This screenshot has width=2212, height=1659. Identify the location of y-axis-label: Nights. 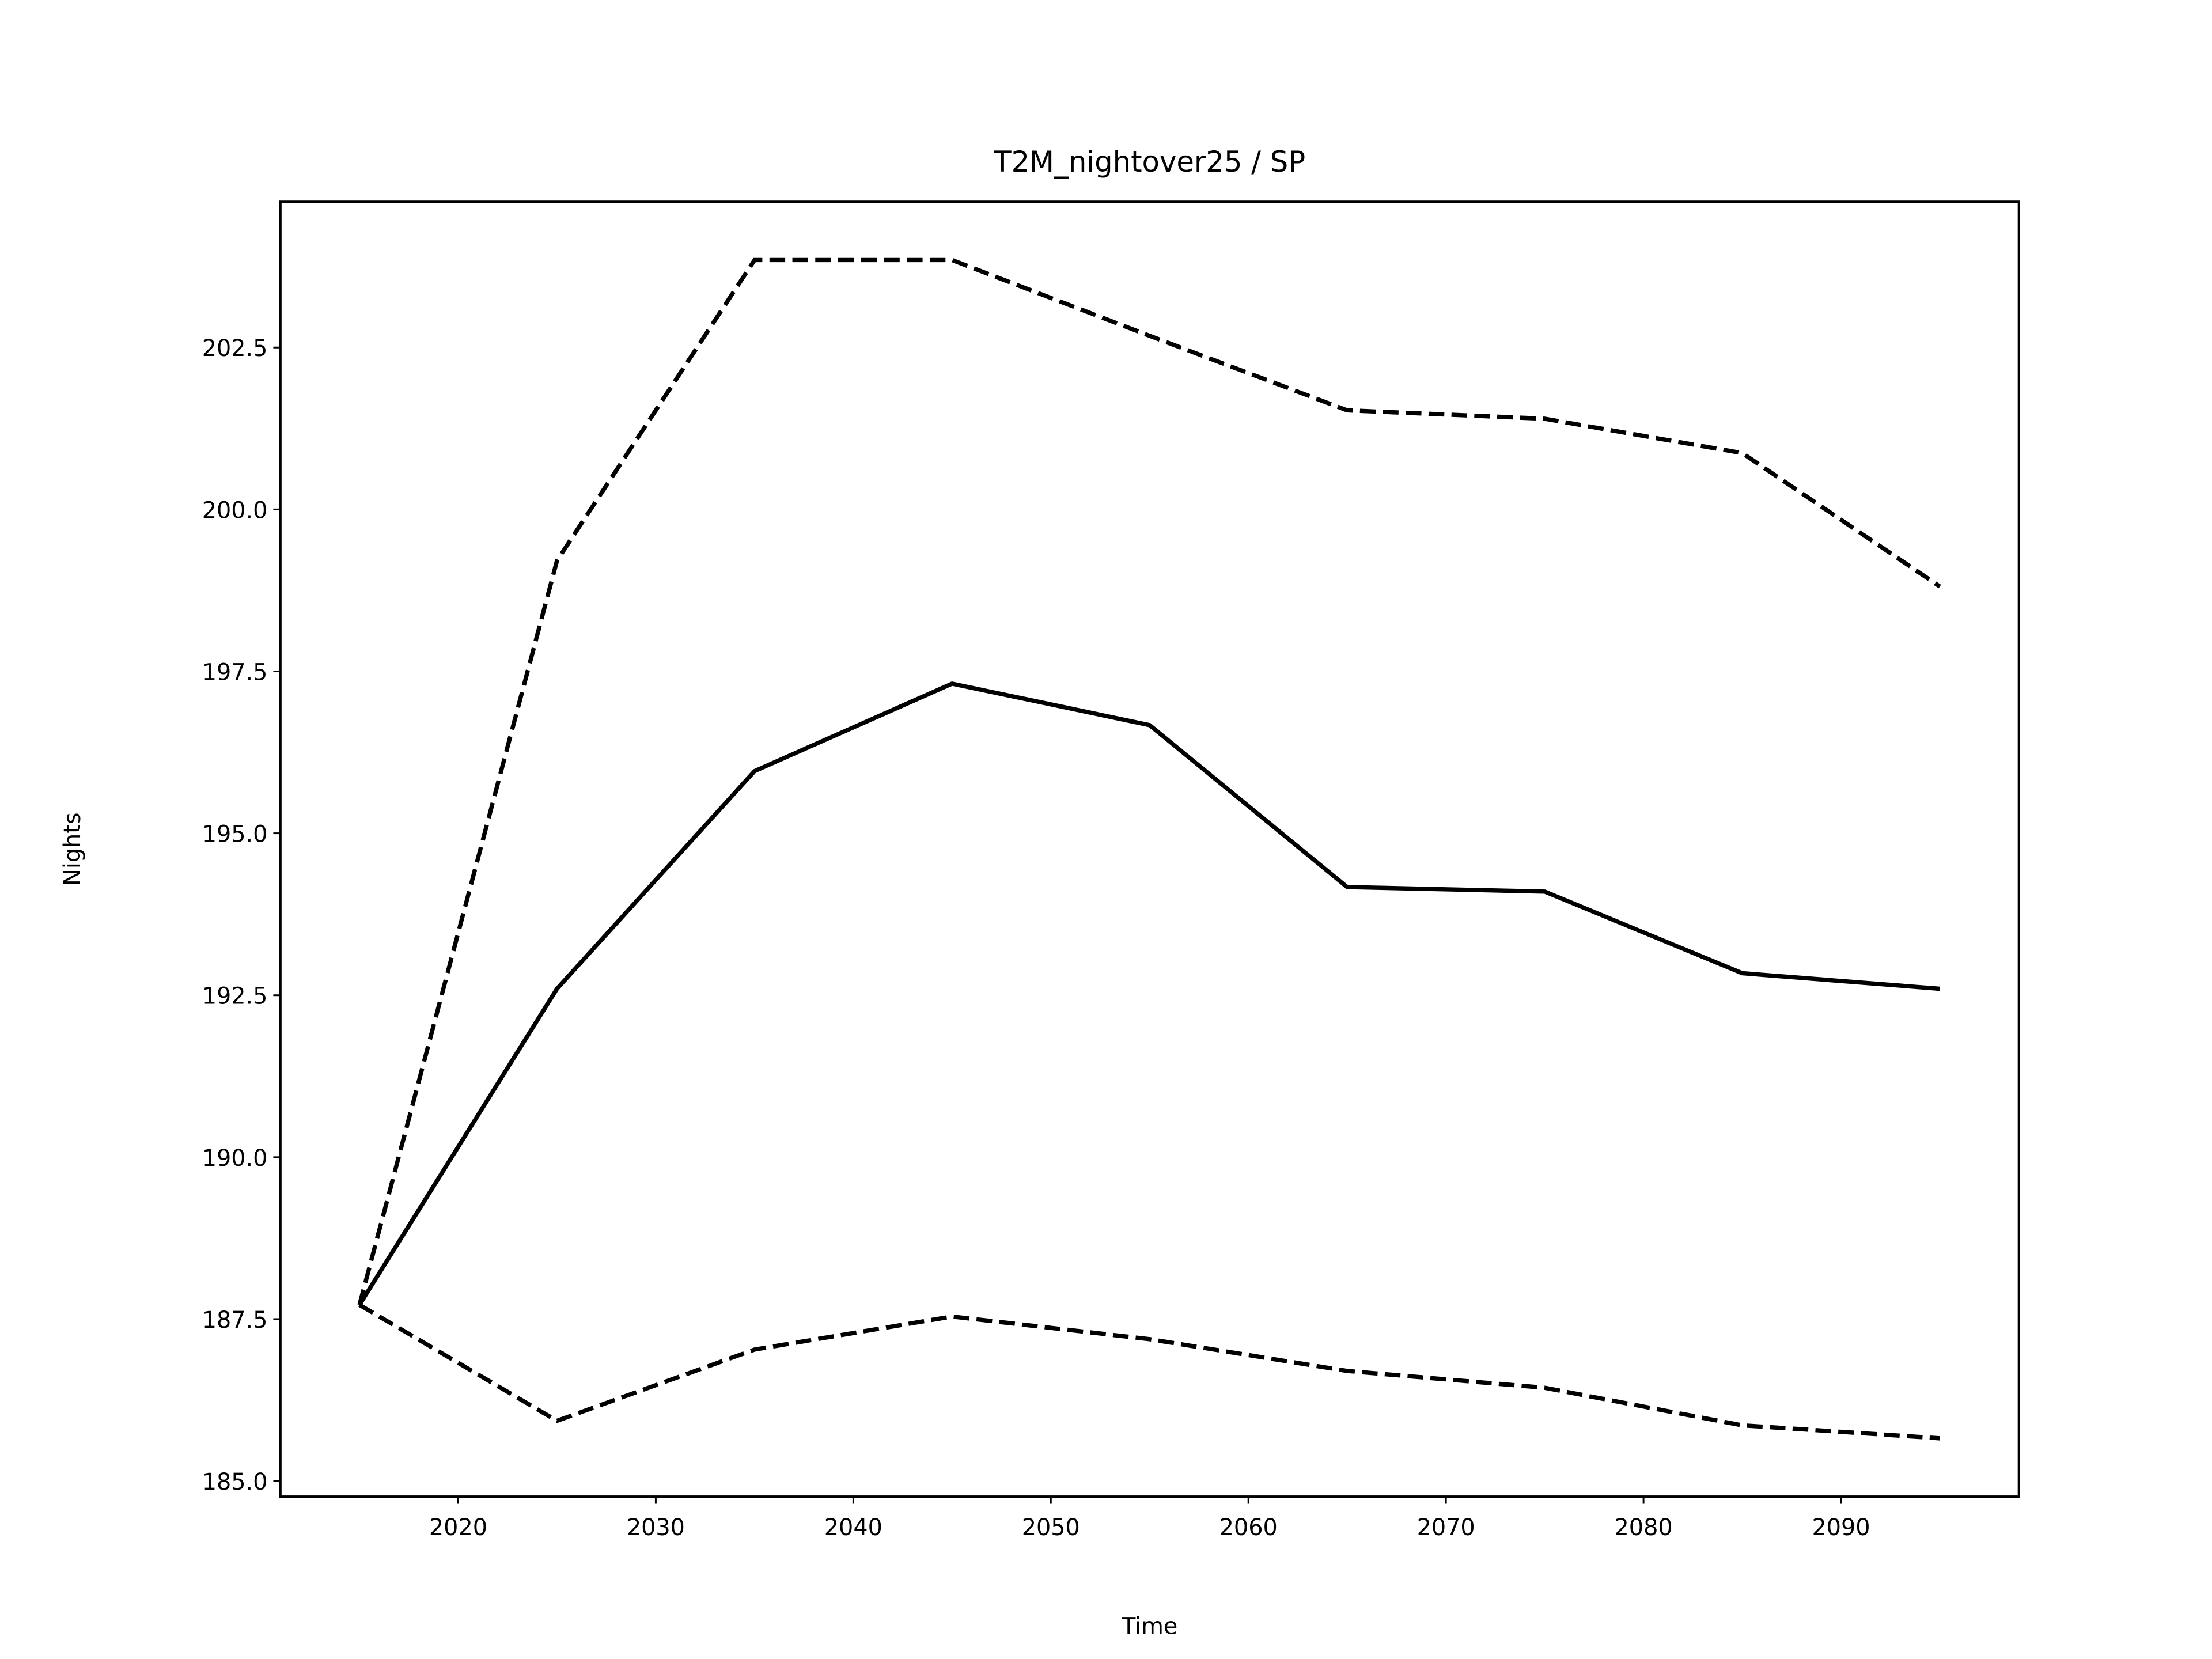
(72, 848).